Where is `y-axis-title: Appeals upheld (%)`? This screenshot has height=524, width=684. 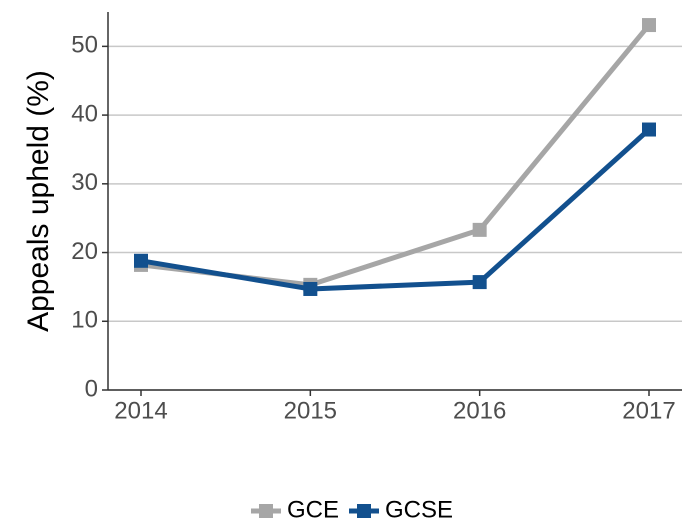 y-axis-title: Appeals upheld (%) is located at coordinates (38, 201).